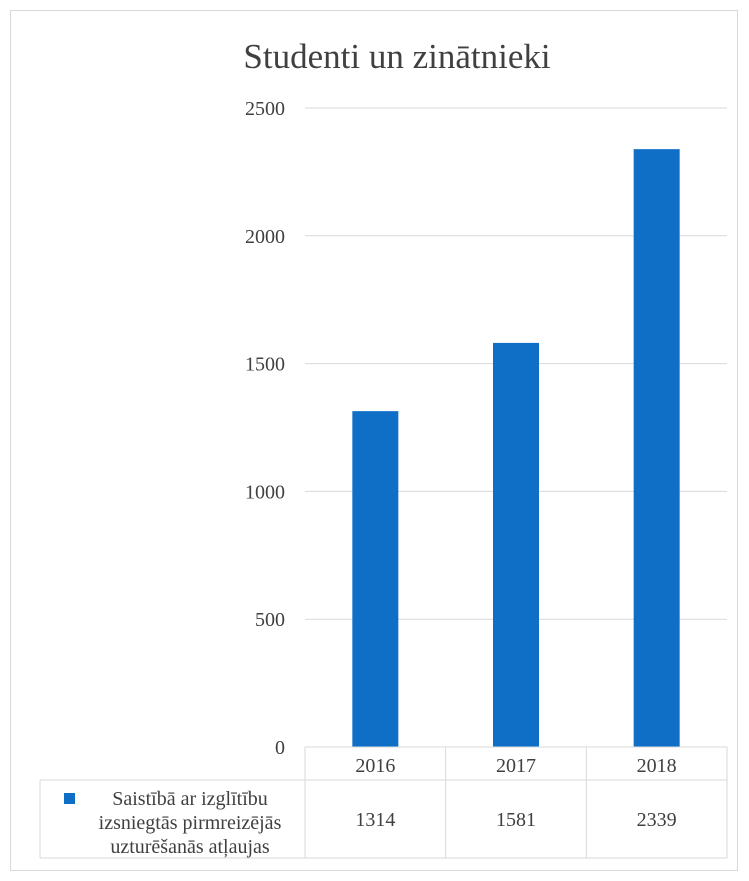 Image resolution: width=749 pixels, height=881 pixels. I want to click on legend-key, so click(69, 798).